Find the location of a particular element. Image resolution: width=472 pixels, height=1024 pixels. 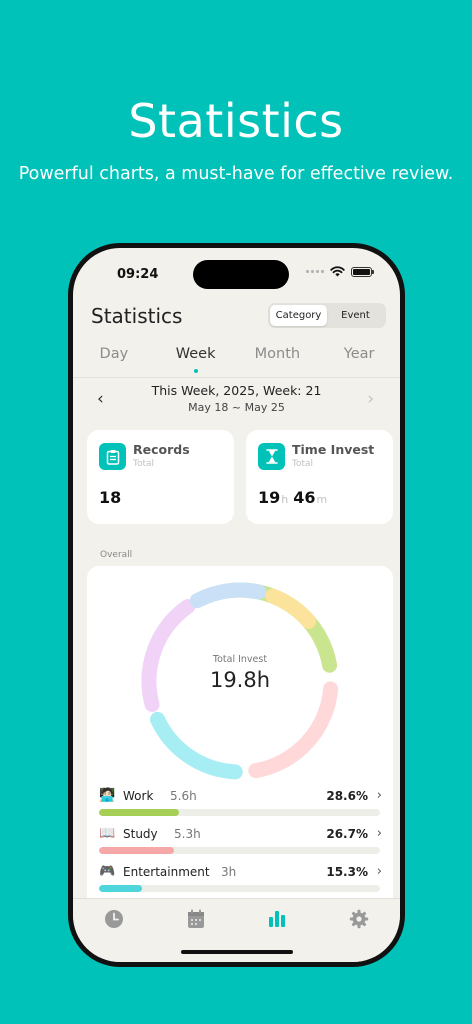

donut-segment-lavender is located at coordinates (168, 655).